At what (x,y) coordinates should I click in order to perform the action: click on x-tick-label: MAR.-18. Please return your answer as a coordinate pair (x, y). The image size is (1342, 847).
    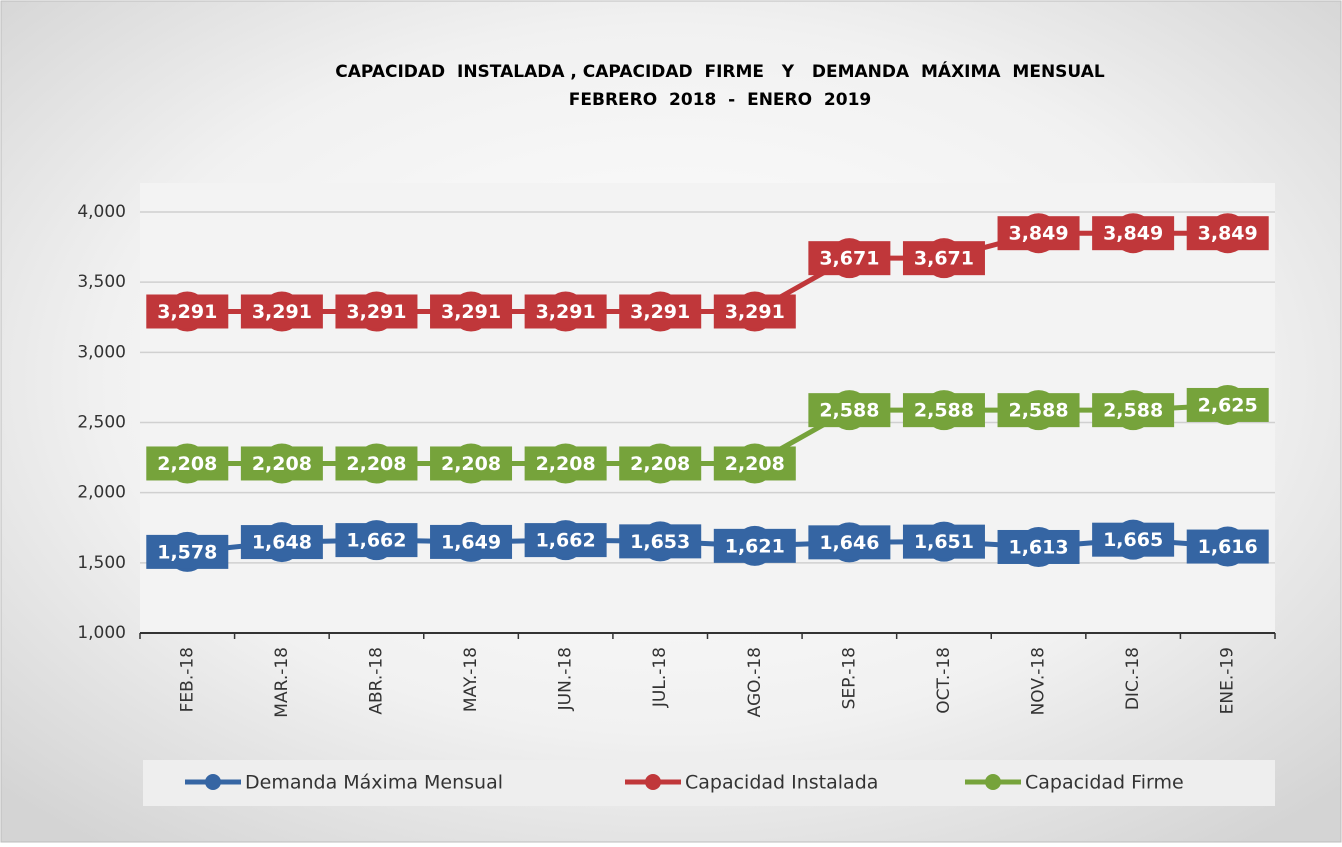
    Looking at the image, I should click on (282, 682).